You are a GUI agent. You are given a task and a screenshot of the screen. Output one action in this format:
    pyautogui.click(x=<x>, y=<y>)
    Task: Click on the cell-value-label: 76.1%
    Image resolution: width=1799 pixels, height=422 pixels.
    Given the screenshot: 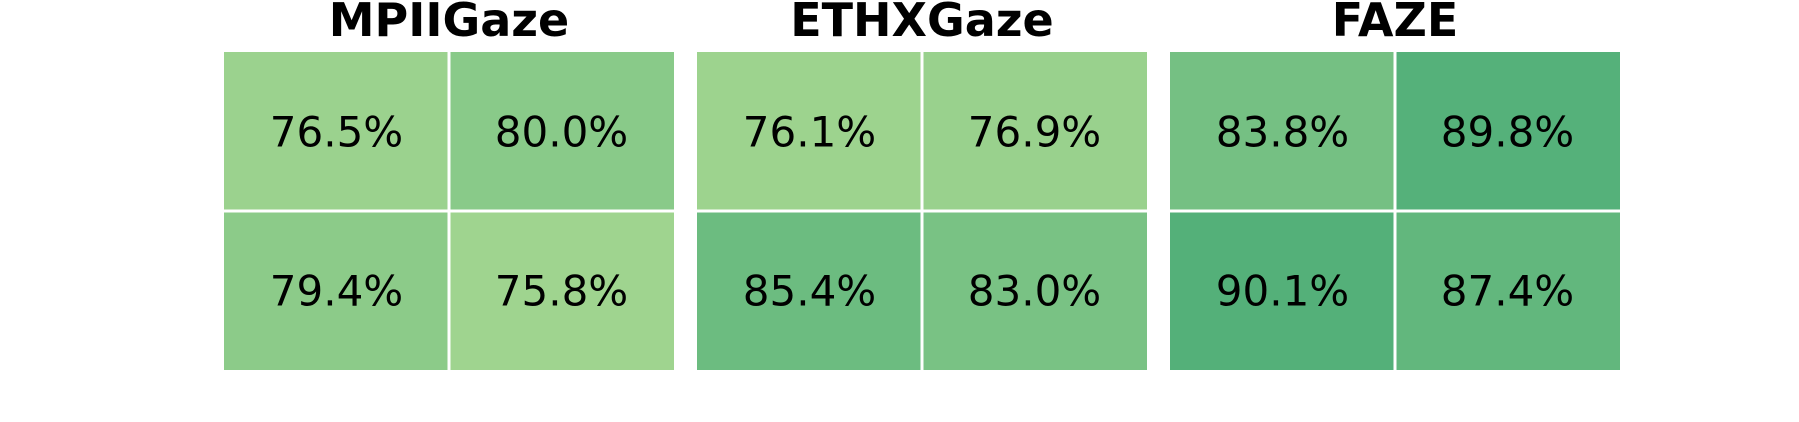 What is the action you would take?
    pyautogui.click(x=809, y=132)
    